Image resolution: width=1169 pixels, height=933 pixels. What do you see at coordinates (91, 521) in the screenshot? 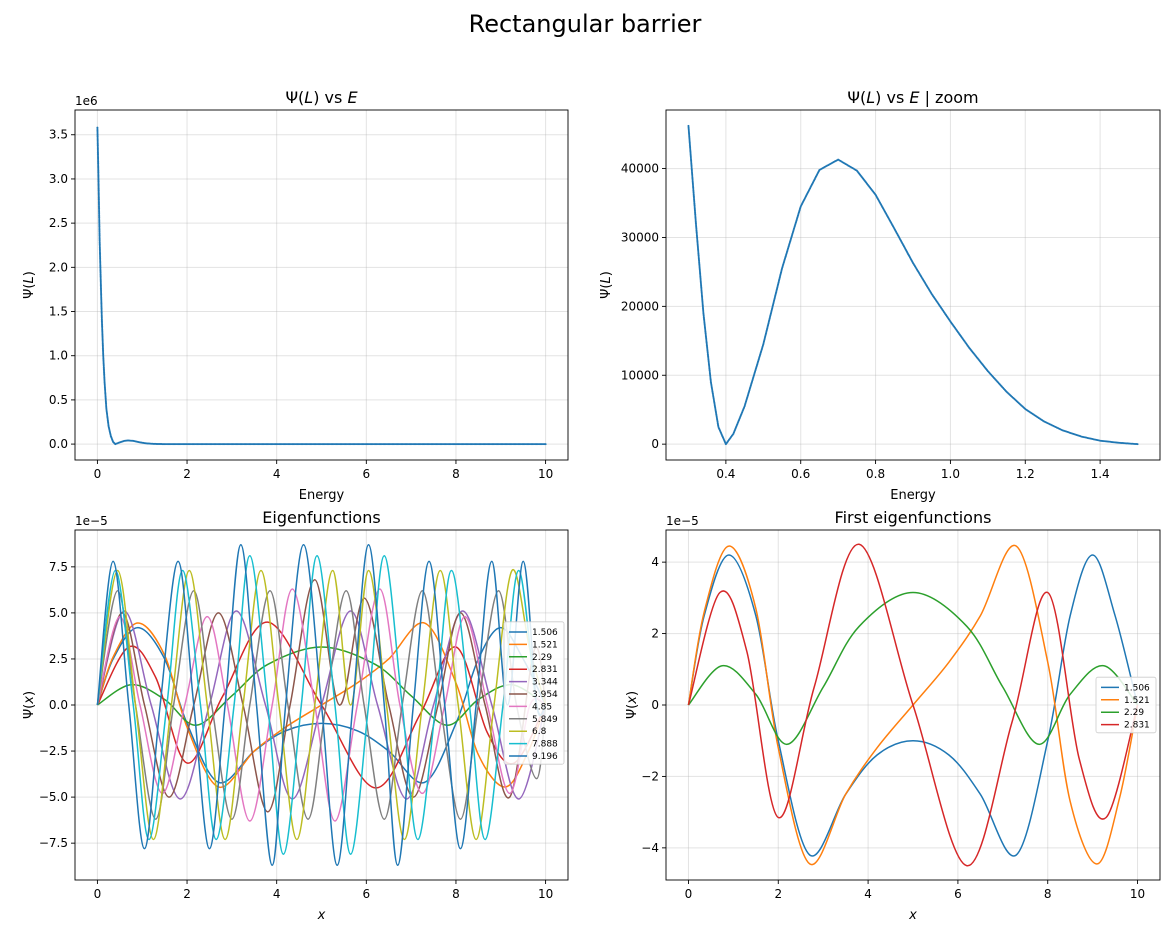
I see `chart-p3-offset-text: 1e−5` at bounding box center [91, 521].